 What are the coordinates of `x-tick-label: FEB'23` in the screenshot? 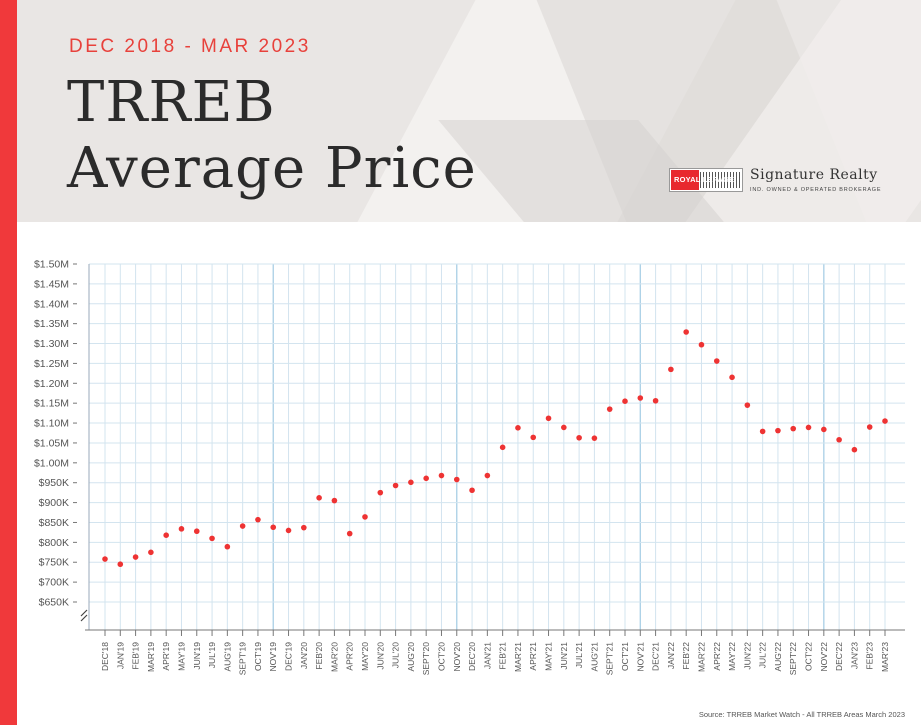 It's located at (870, 656).